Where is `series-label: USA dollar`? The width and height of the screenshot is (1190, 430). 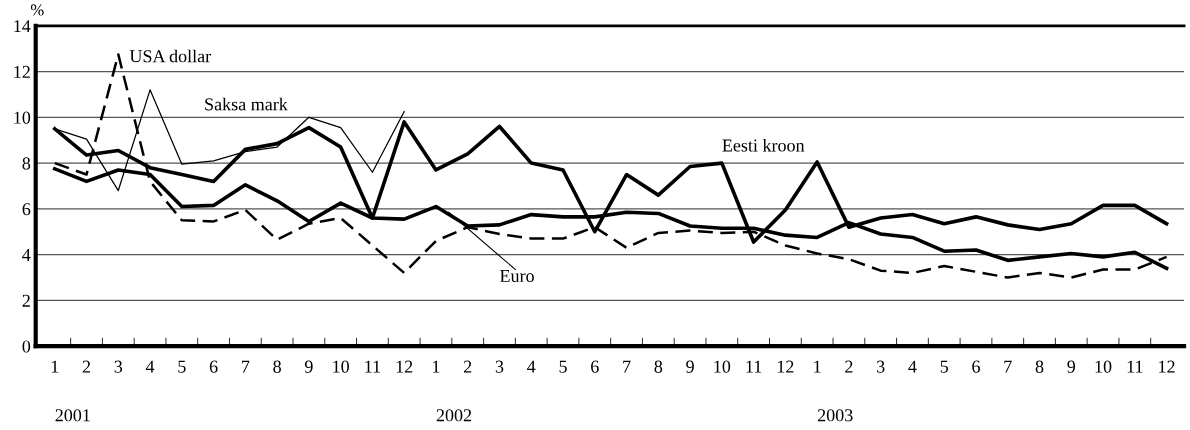 series-label: USA dollar is located at coordinates (170, 56).